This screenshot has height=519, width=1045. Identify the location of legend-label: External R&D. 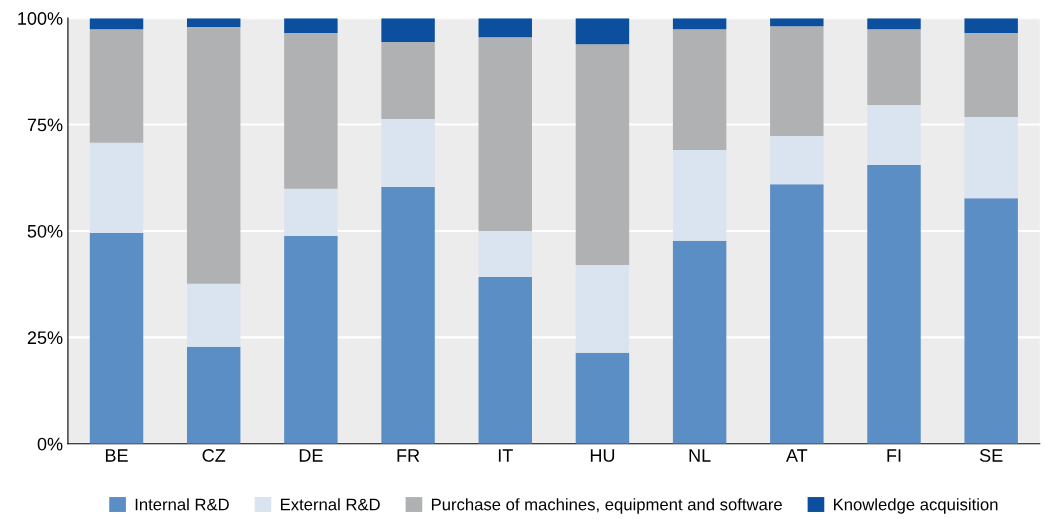
(330, 504).